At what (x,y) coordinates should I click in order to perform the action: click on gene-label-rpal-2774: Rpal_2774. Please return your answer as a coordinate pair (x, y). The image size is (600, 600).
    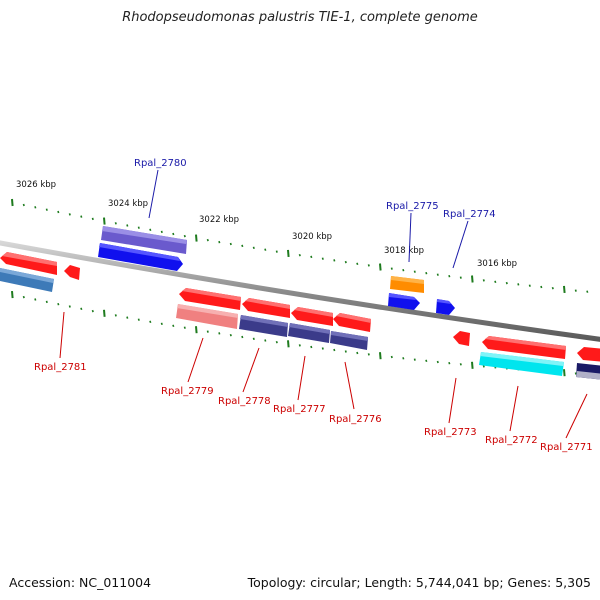
    Looking at the image, I should click on (469, 214).